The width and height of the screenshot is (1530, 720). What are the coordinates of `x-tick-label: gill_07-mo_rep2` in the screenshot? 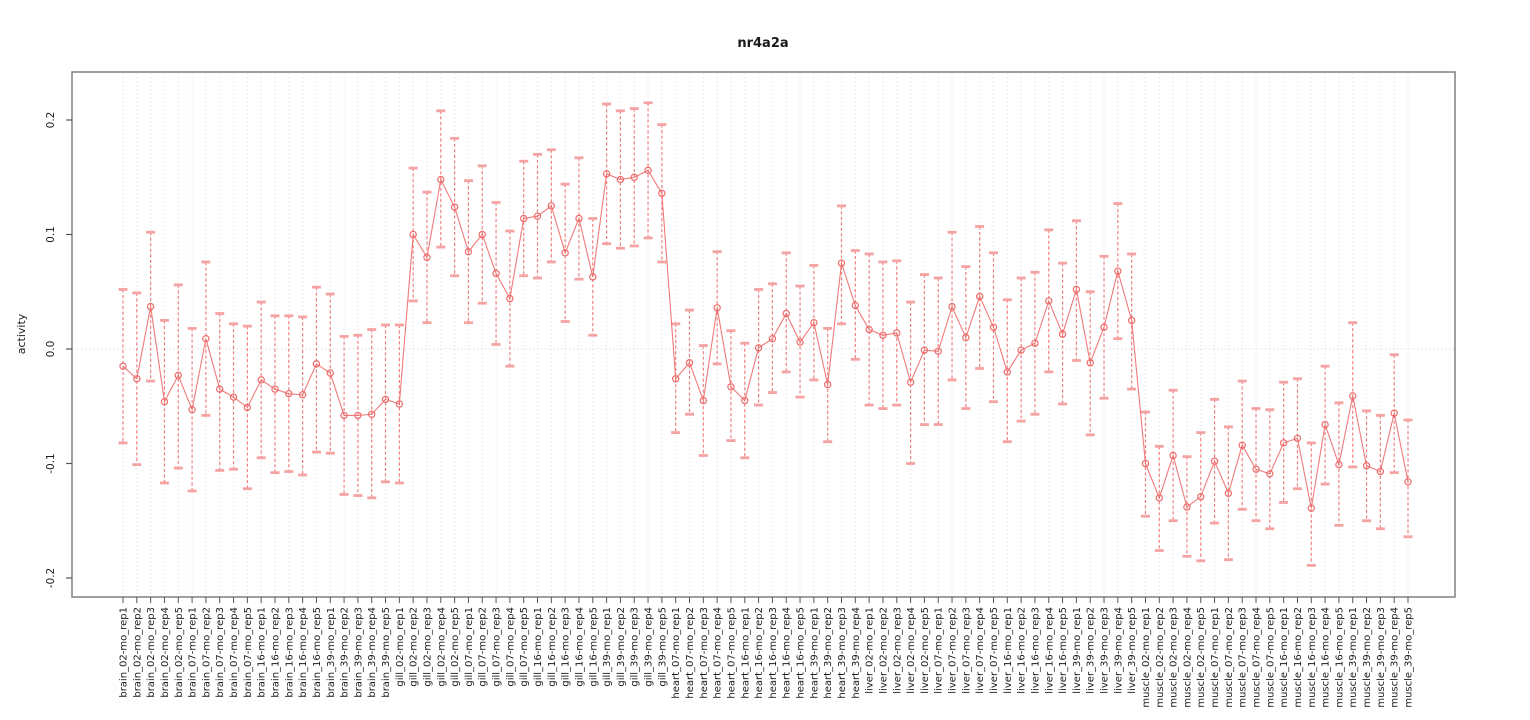 It's located at (483, 647).